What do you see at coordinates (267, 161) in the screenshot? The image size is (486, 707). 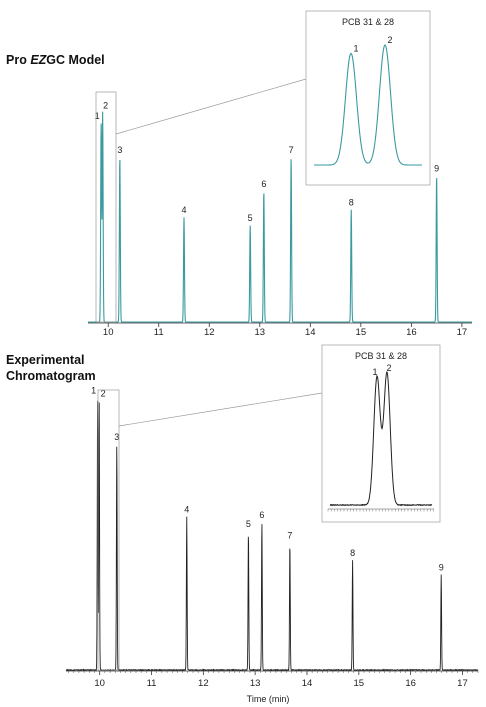 I see `model-peak-labels: 12 3 4 5 6 7 8 9` at bounding box center [267, 161].